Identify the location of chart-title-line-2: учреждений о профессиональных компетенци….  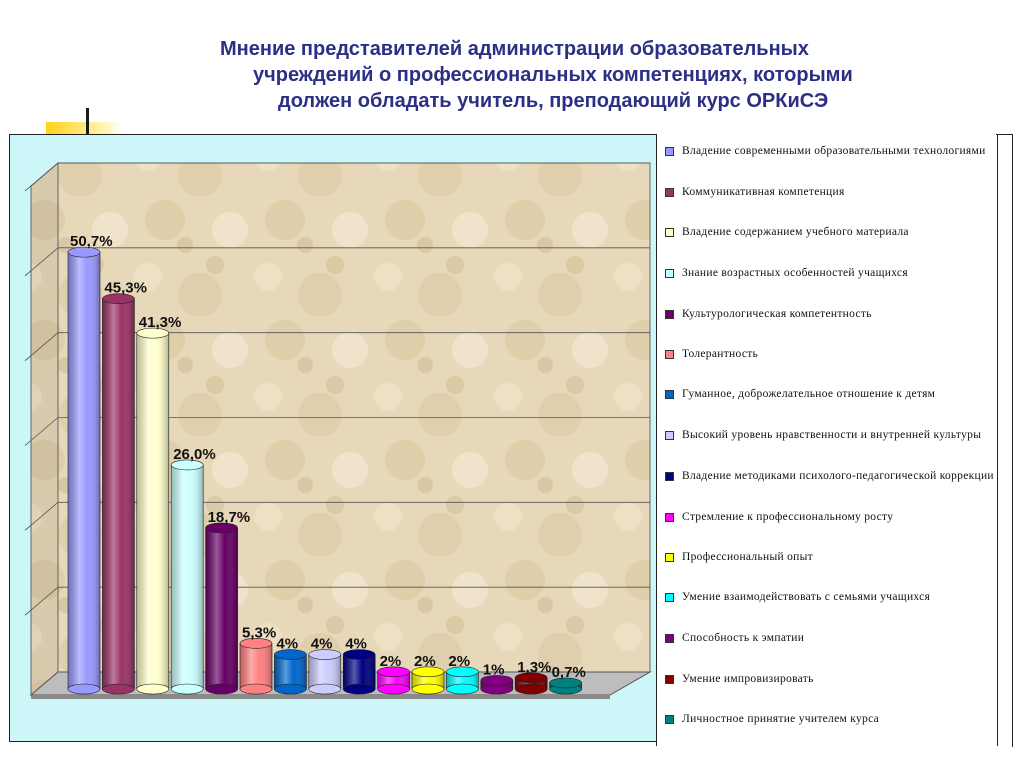
(553, 75).